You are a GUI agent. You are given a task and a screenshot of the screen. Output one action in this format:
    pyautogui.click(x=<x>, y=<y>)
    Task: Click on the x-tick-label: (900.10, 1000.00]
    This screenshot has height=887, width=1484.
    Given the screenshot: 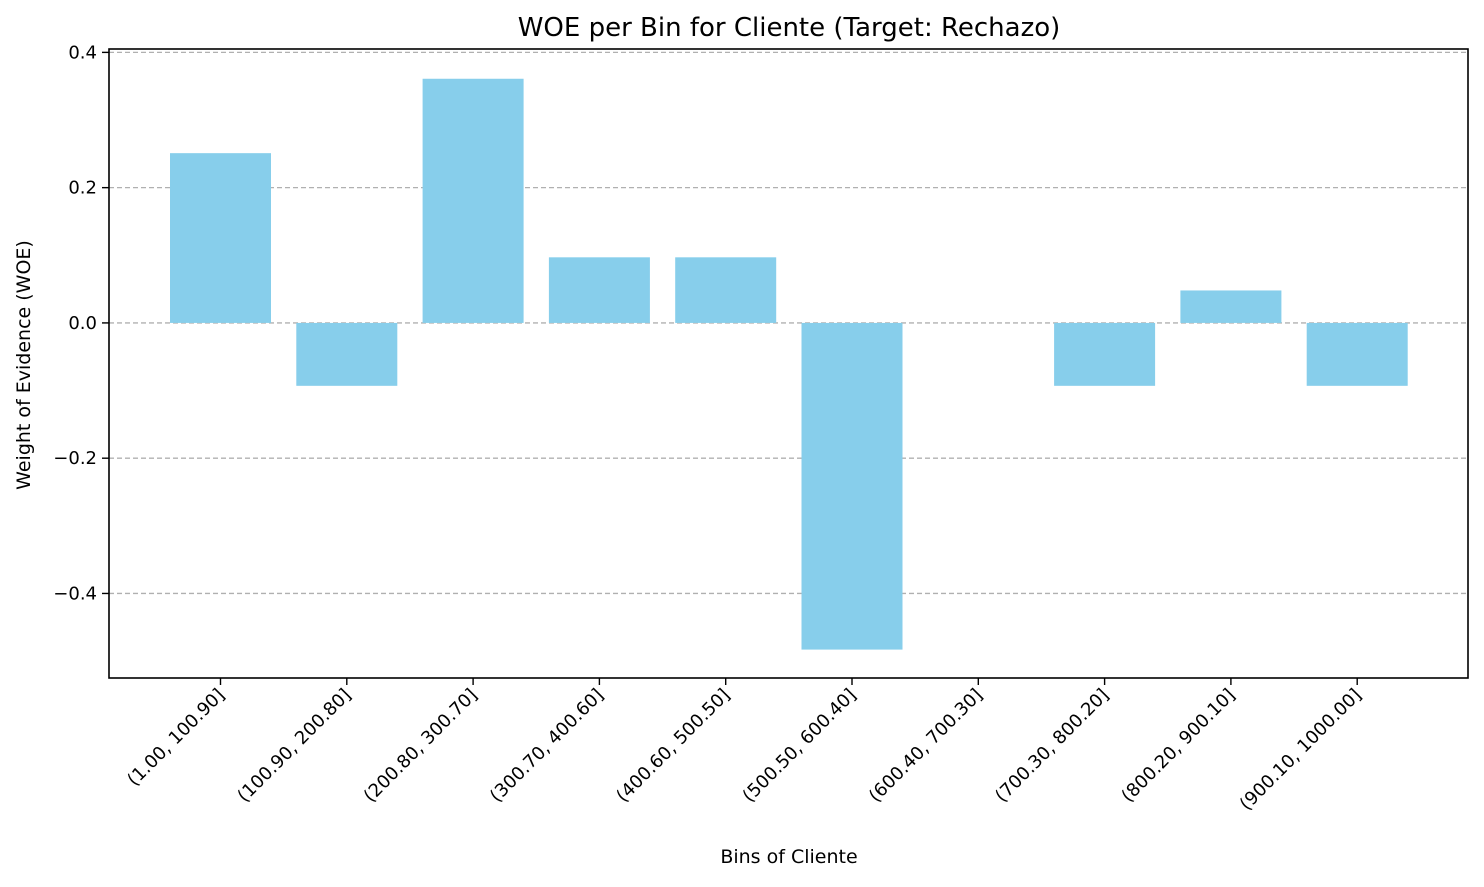 What is the action you would take?
    pyautogui.click(x=1301, y=750)
    